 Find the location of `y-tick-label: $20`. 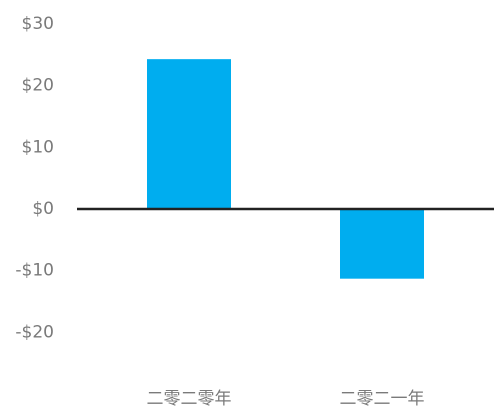

y-tick-label: $20 is located at coordinates (38, 86).